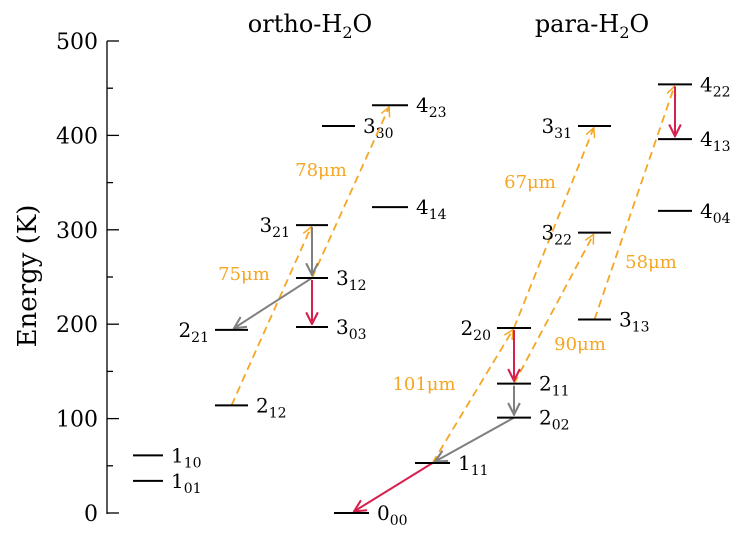 This screenshot has height=538, width=743. I want to click on y-axis: 0 100 200 300 400 500 Energy (K), so click(66, 278).